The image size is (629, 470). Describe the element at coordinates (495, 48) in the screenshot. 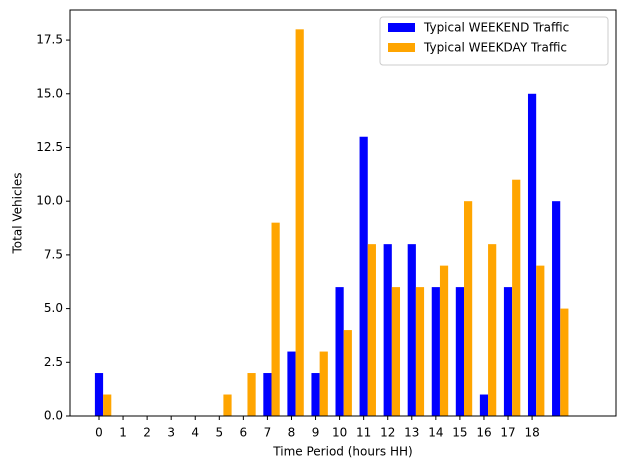

I see `legend-label: Typical WEEKDAY Traffic` at that location.